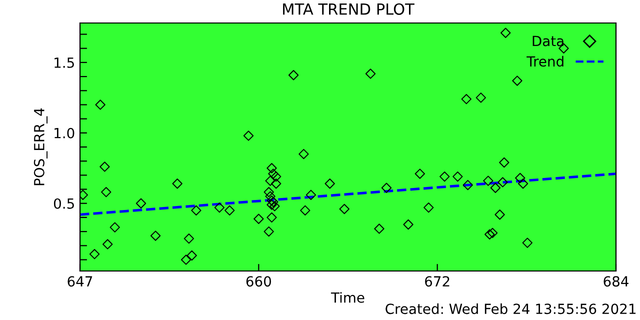  I want to click on y-tick-label: 0.5, so click(64, 203).